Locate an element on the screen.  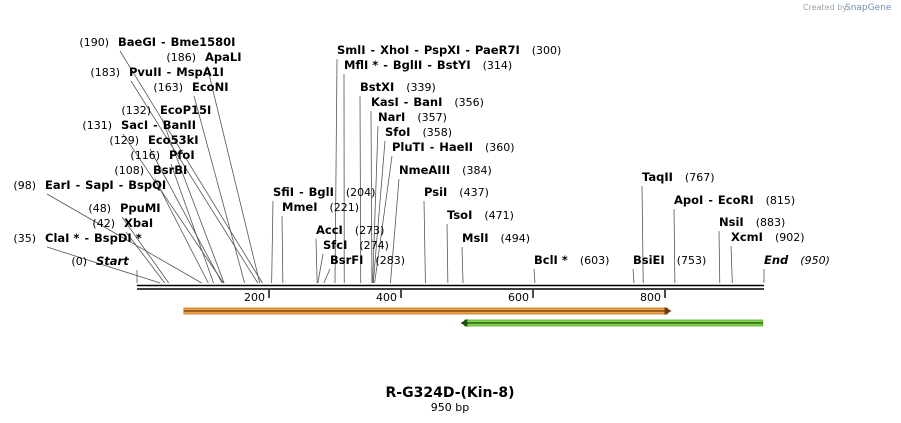
site-label: (132) EcoP15I is located at coordinates (166, 110).